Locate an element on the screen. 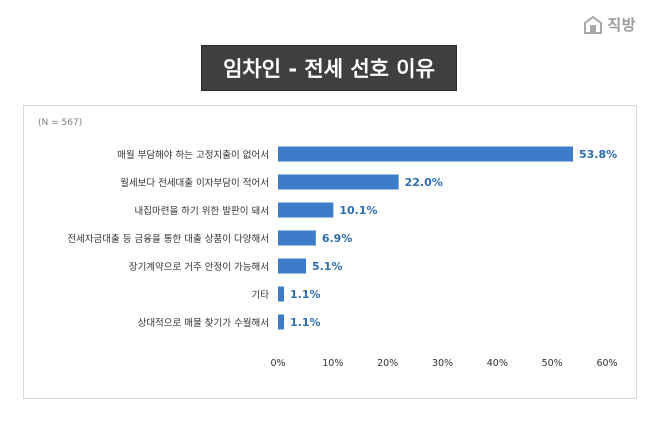 This screenshot has height=440, width=658. x-tick-label: 20% is located at coordinates (387, 363).